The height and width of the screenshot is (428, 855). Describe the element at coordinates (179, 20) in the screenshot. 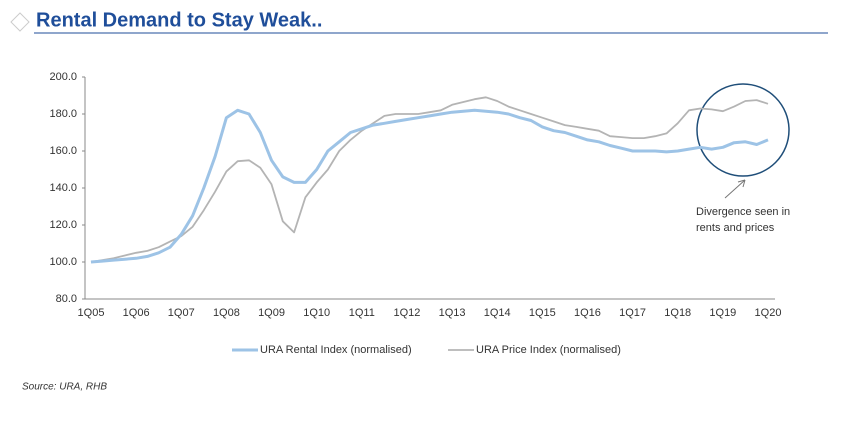

I see `slide-title: Rental Demand to Stay Weak..` at that location.